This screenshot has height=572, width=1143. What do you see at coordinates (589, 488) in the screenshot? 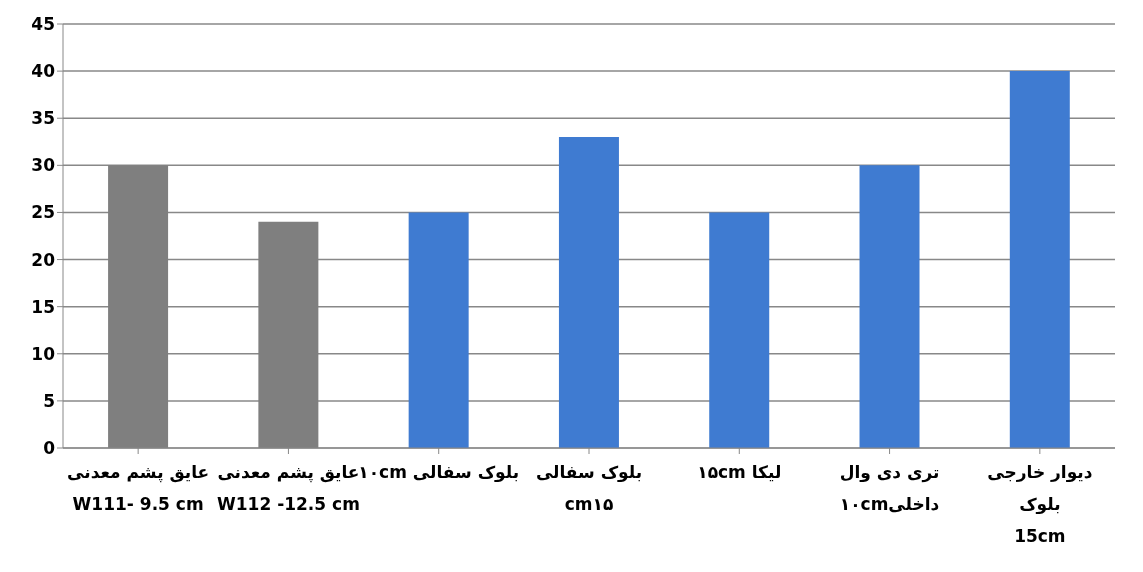
I see `x-tick-label: بلوک سفالی cm۱۵` at bounding box center [589, 488].